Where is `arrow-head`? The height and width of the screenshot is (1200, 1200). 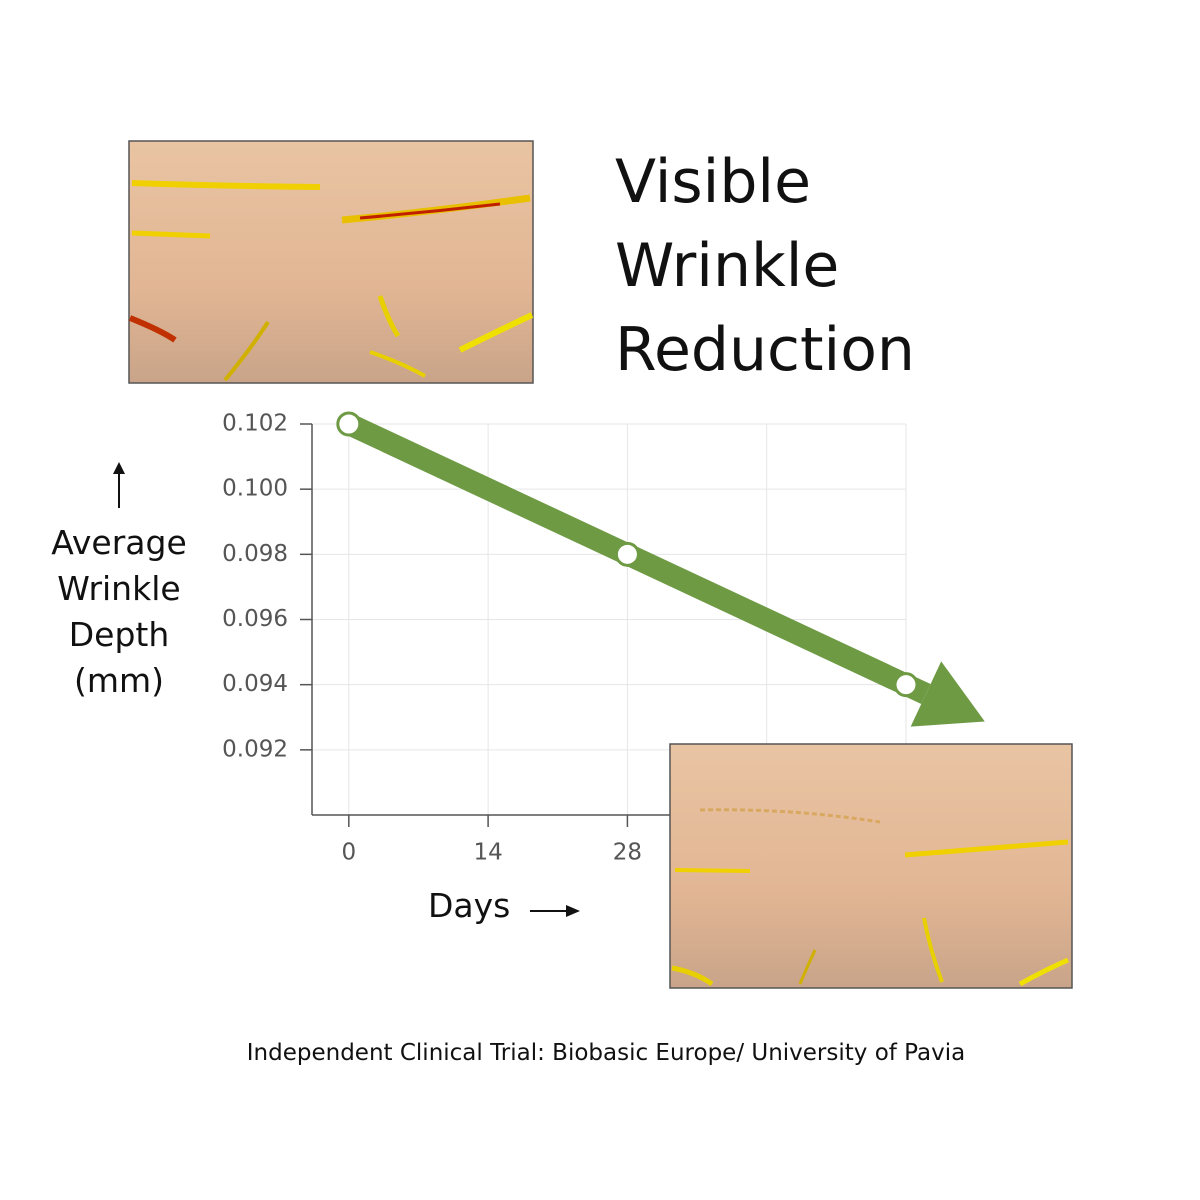 arrow-head is located at coordinates (947, 694).